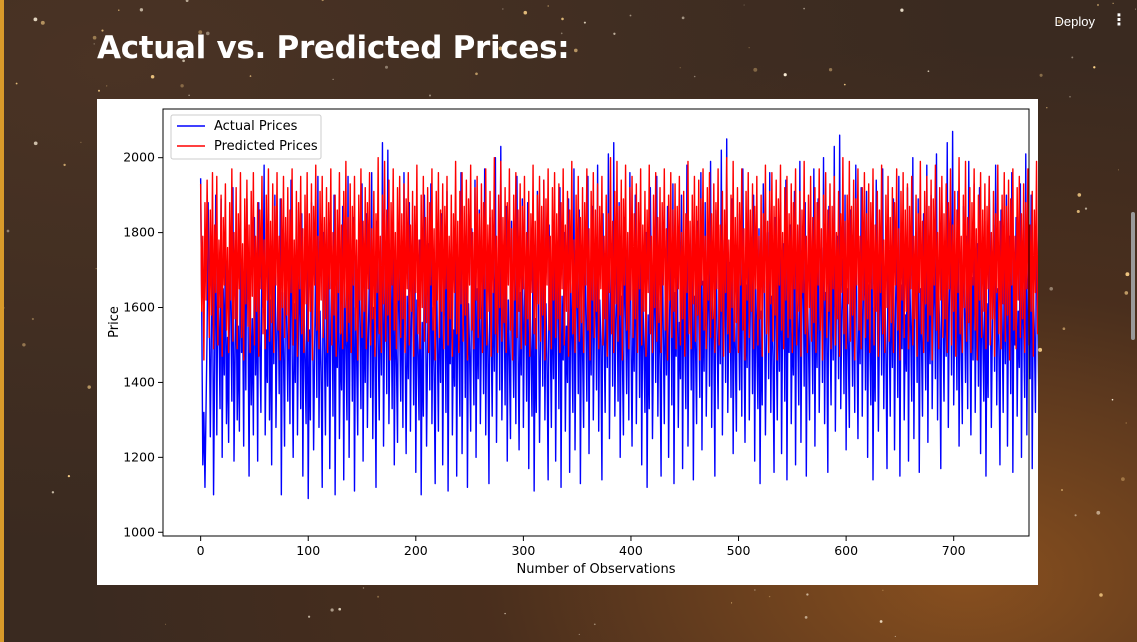  Describe the element at coordinates (333, 48) in the screenshot. I see `page-title: Actual vs. Predicted Prices:` at that location.